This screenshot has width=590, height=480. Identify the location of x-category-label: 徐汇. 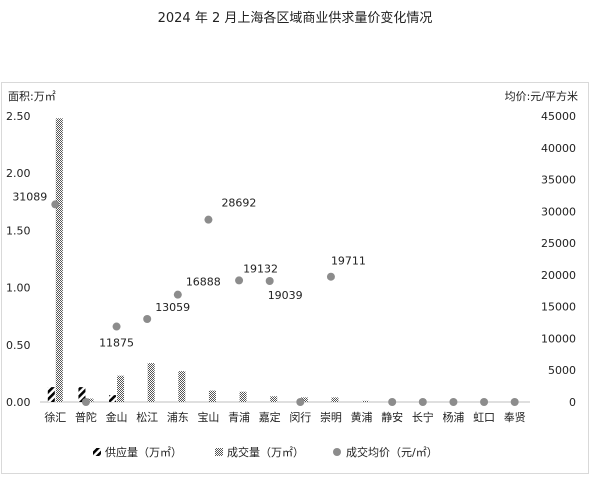
(55, 417).